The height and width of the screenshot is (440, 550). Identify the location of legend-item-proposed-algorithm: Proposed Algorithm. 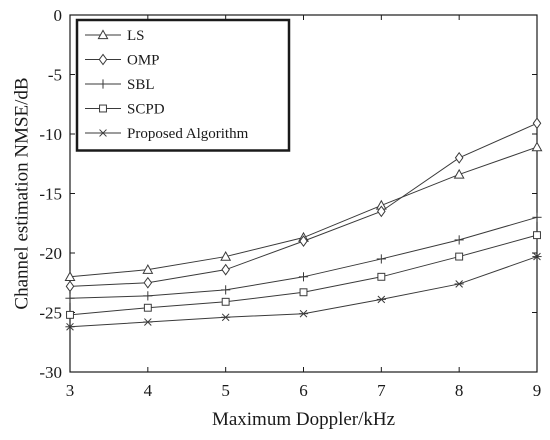
(167, 134).